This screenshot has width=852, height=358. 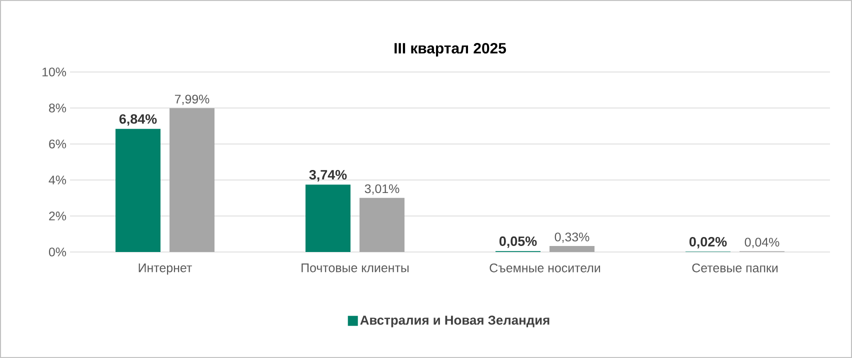 What do you see at coordinates (355, 268) in the screenshot?
I see `x-tick-label: Почтовые клиенты` at bounding box center [355, 268].